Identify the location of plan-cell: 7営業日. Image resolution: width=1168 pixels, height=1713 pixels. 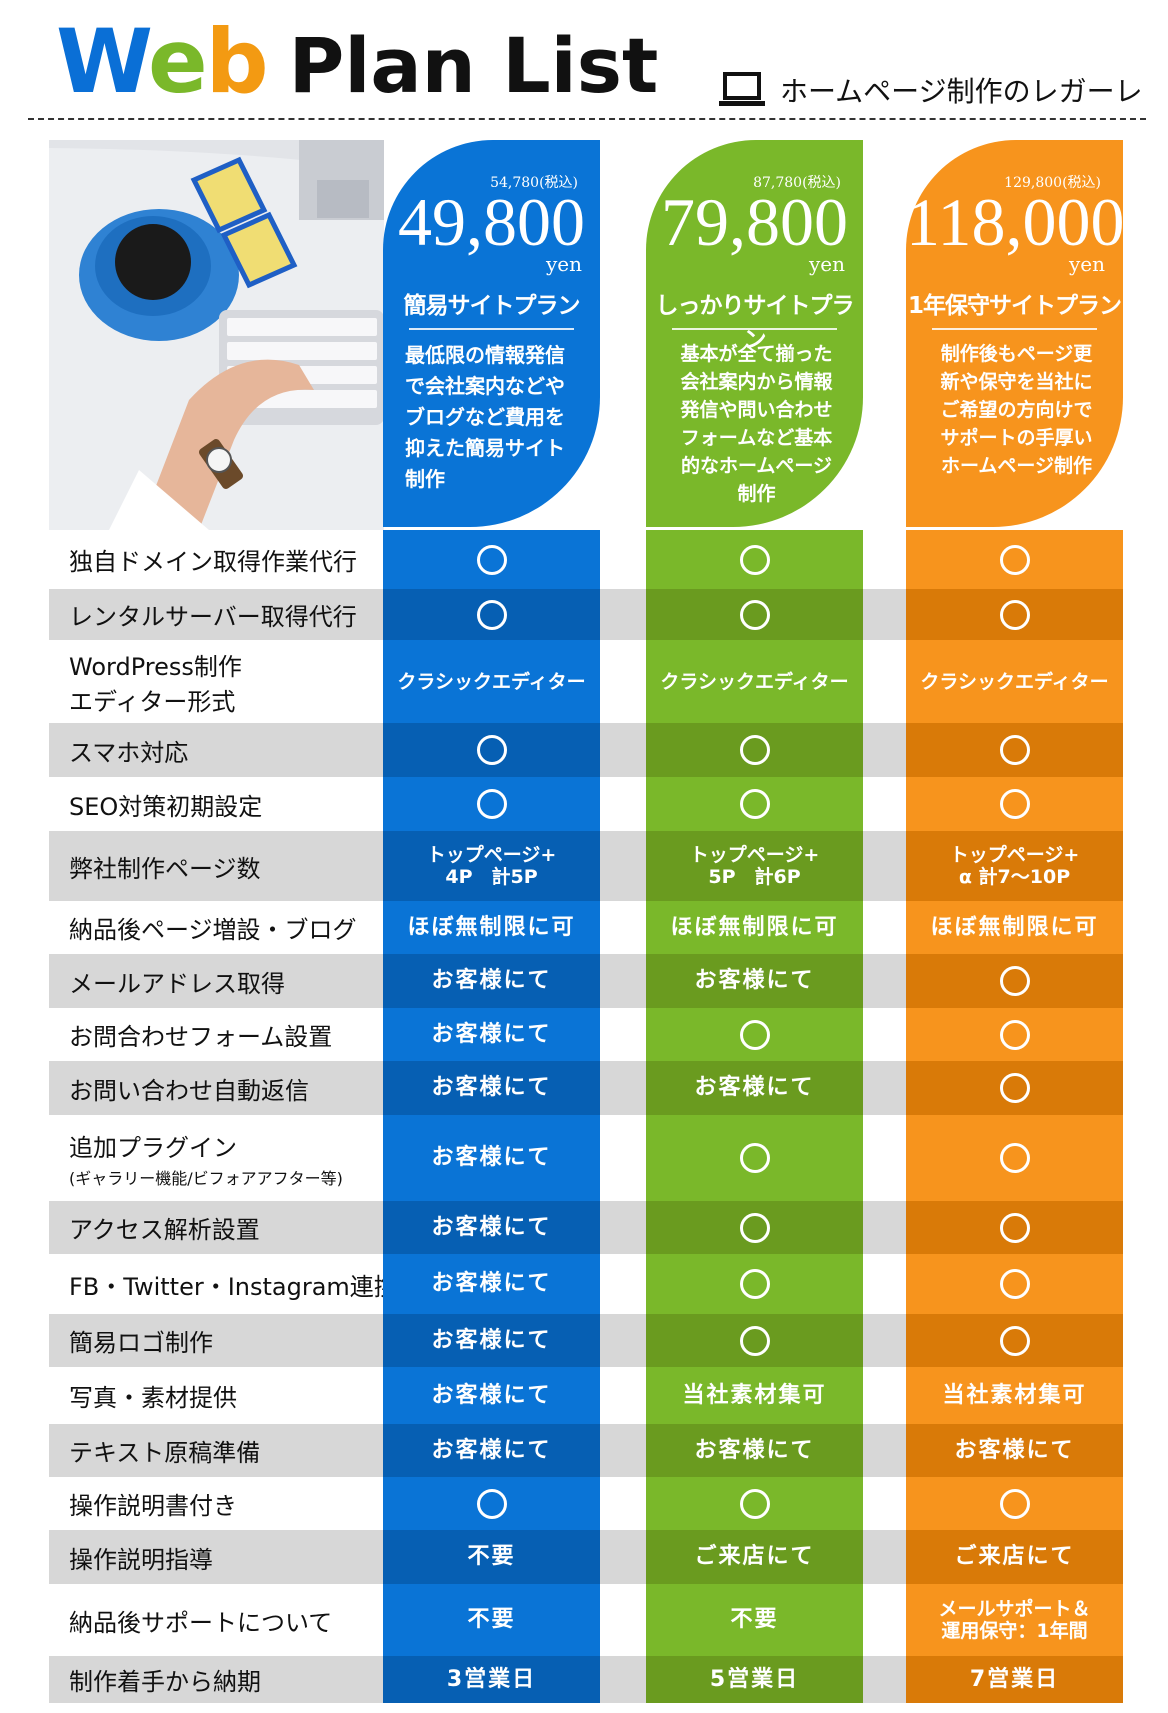
(1014, 1679).